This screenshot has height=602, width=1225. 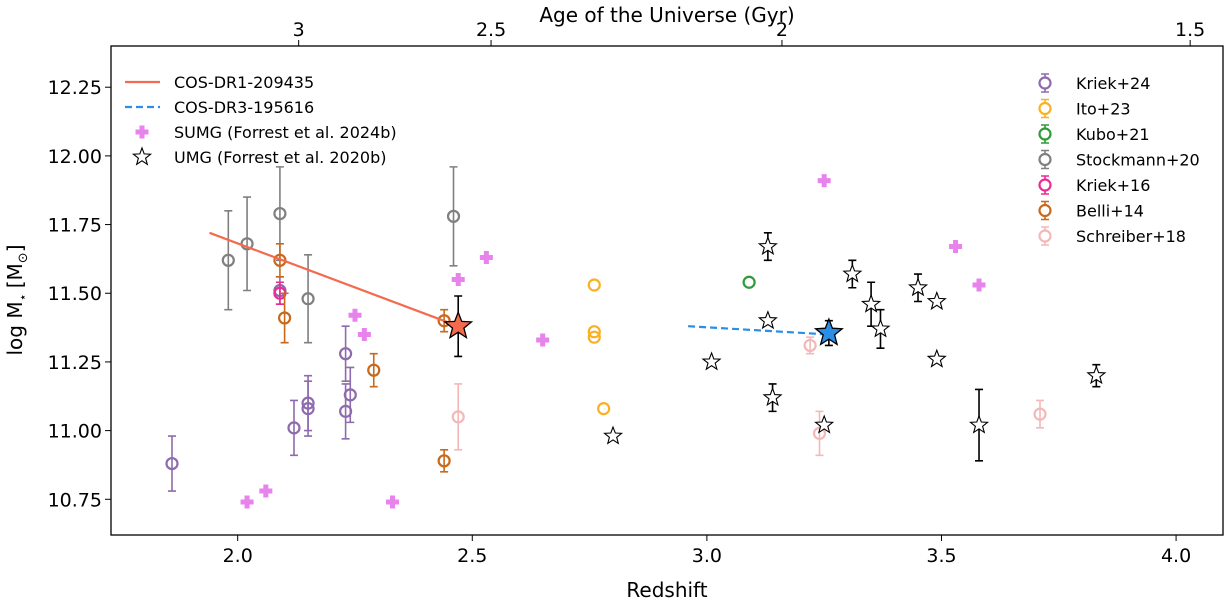 I want to click on y-tick-label-1: 11.00, so click(x=75, y=432).